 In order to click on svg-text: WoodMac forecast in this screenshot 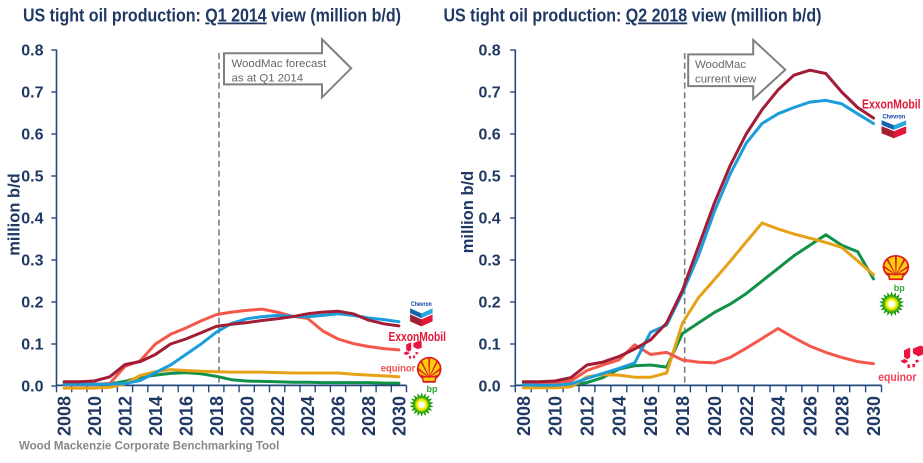, I will do `click(280, 64)`.